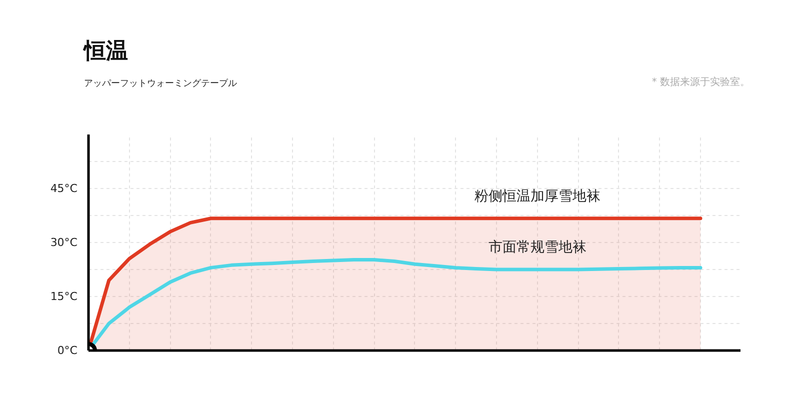  Describe the element at coordinates (701, 83) in the screenshot. I see `text: * 数据来源于实验室。` at that location.